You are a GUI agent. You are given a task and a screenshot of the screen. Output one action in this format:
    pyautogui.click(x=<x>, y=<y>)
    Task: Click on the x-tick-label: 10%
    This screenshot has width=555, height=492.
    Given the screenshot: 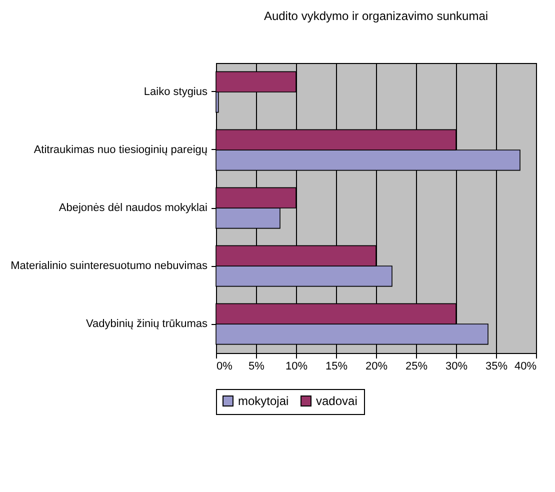 What is the action you would take?
    pyautogui.click(x=296, y=366)
    